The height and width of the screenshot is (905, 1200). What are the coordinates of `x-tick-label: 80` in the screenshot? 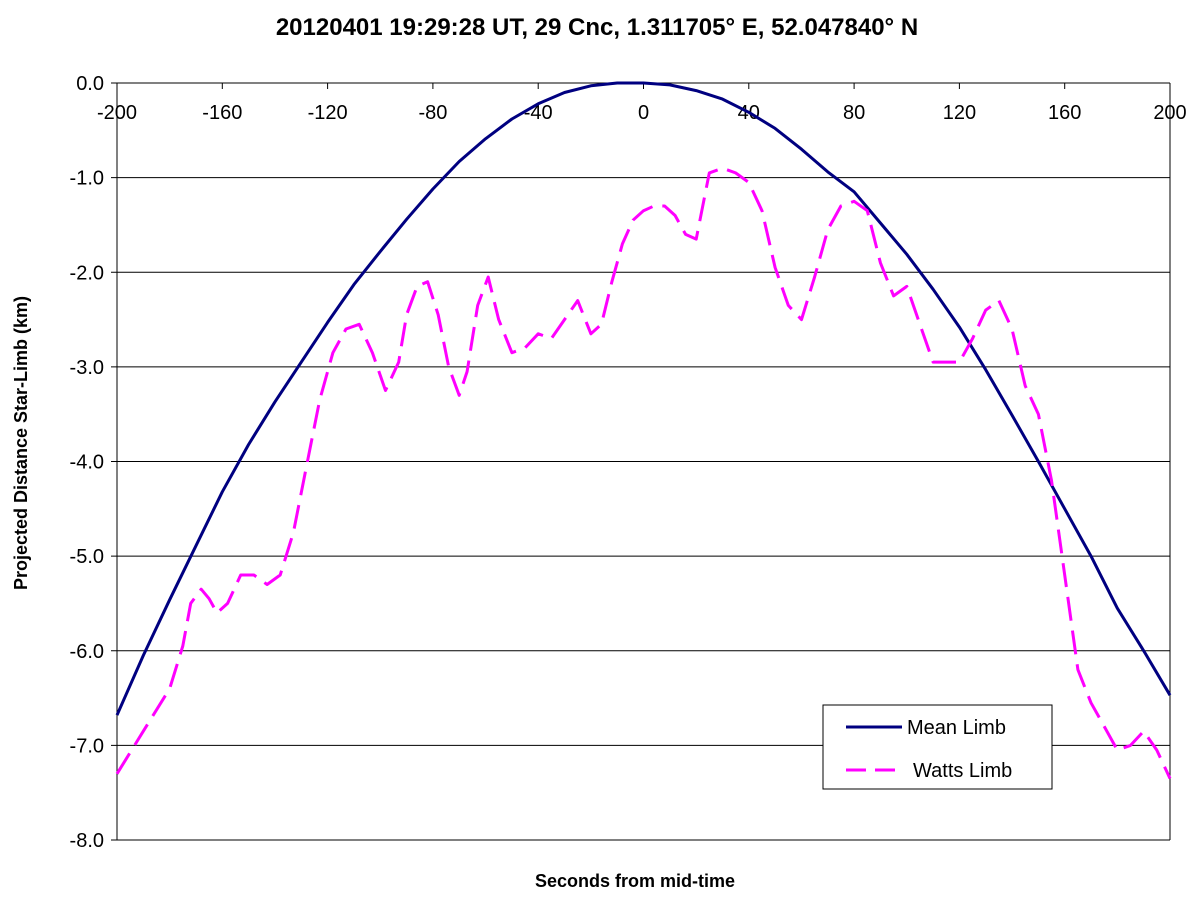 It's located at (854, 113).